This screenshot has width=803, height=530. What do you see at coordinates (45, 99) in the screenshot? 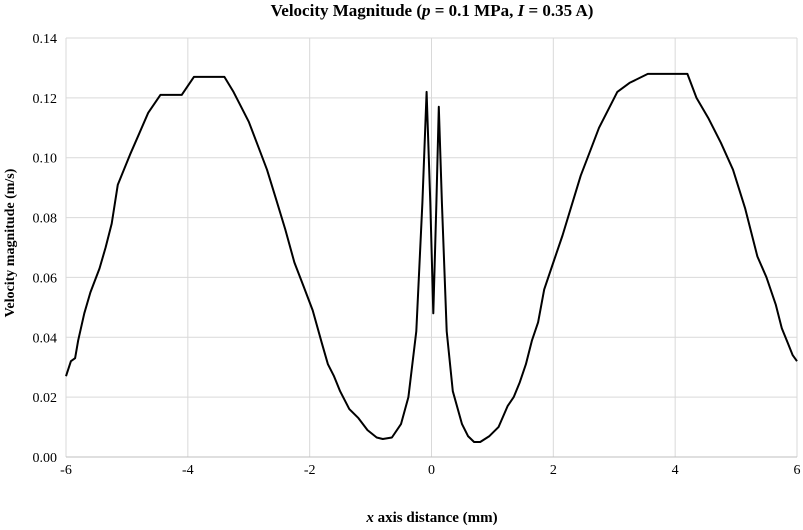
I see `y-tick-label: 0.12` at bounding box center [45, 99].